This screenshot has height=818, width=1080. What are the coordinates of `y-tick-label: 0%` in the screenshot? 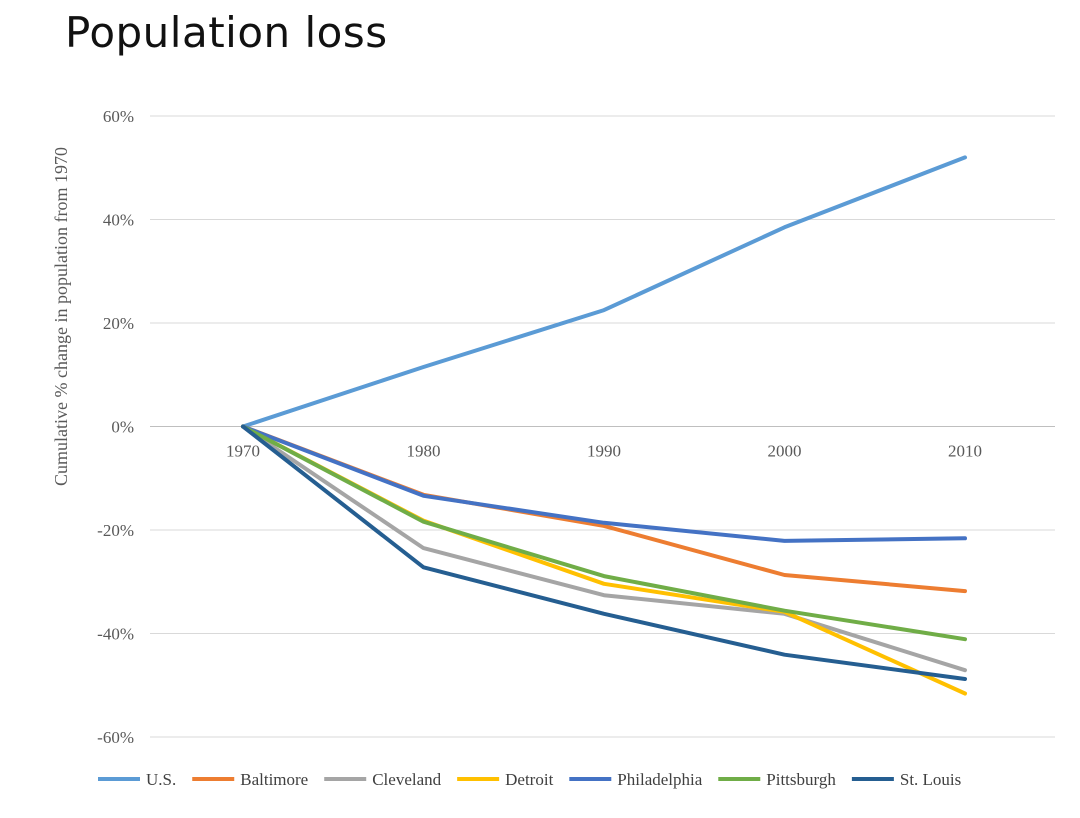 It's located at (122, 427).